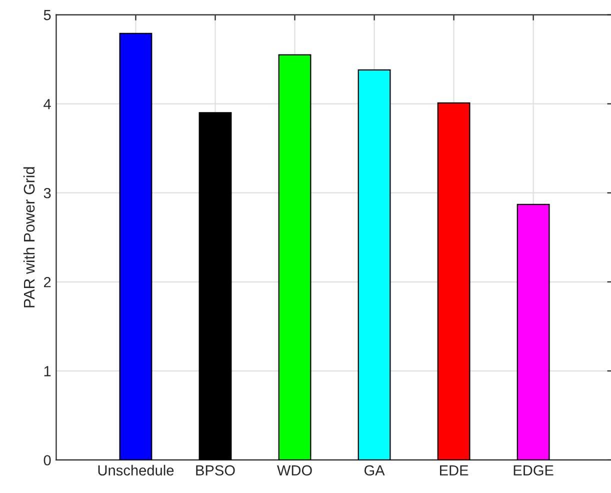 Image resolution: width=611 pixels, height=493 pixels. What do you see at coordinates (47, 15) in the screenshot?
I see `y-tick-label: 5` at bounding box center [47, 15].